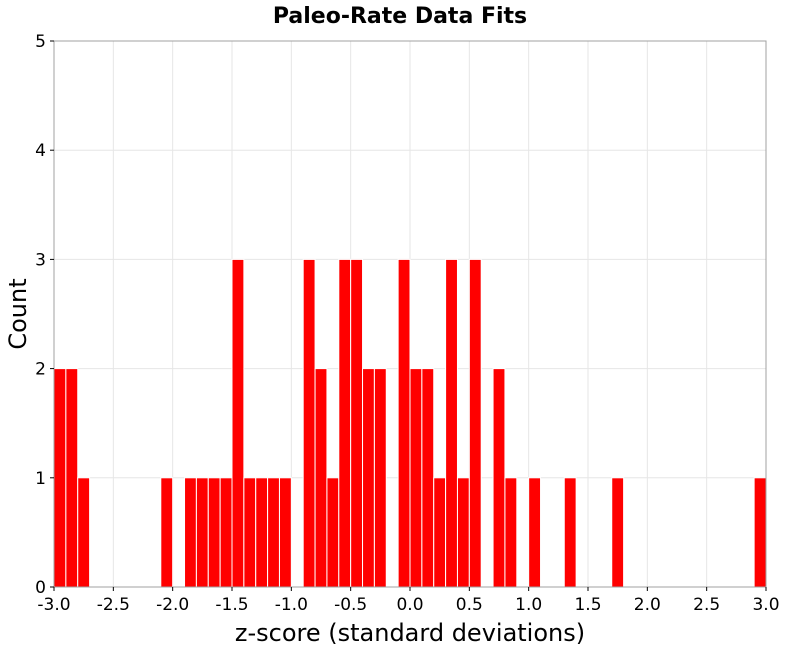 Image resolution: width=800 pixels, height=650 pixels. What do you see at coordinates (528, 605) in the screenshot?
I see `x-tick-label: 1.0` at bounding box center [528, 605].